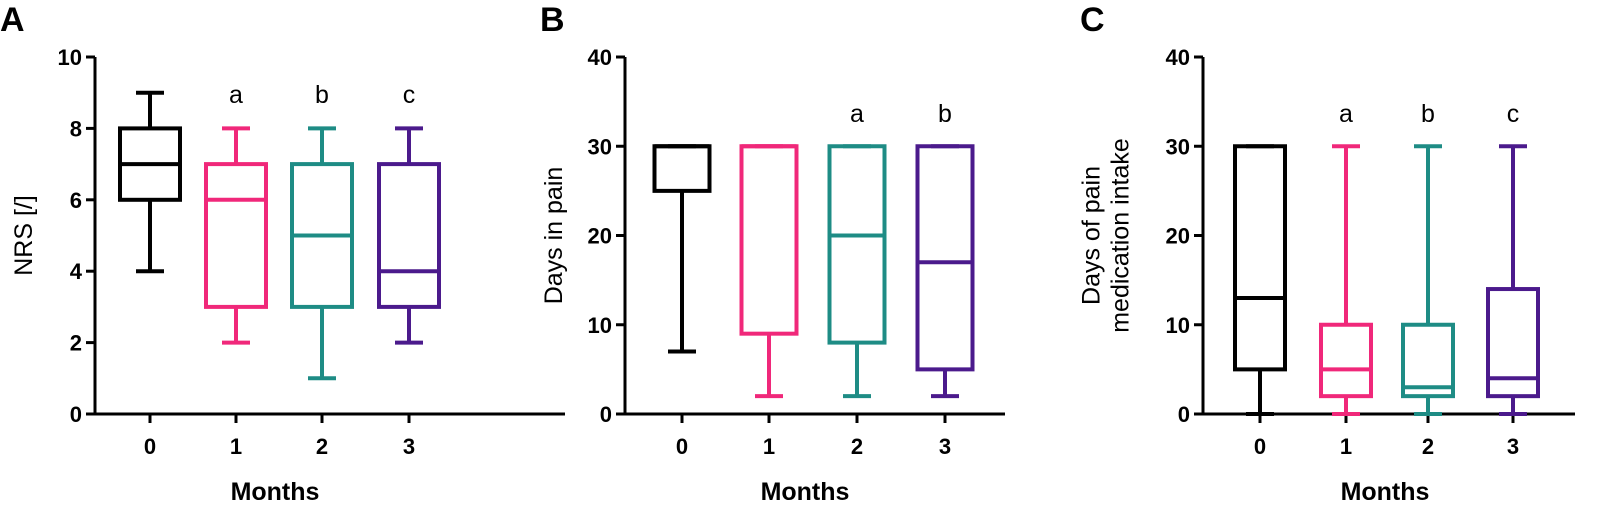 The width and height of the screenshot is (1600, 518). I want to click on box-month-2: a, so click(857, 249).